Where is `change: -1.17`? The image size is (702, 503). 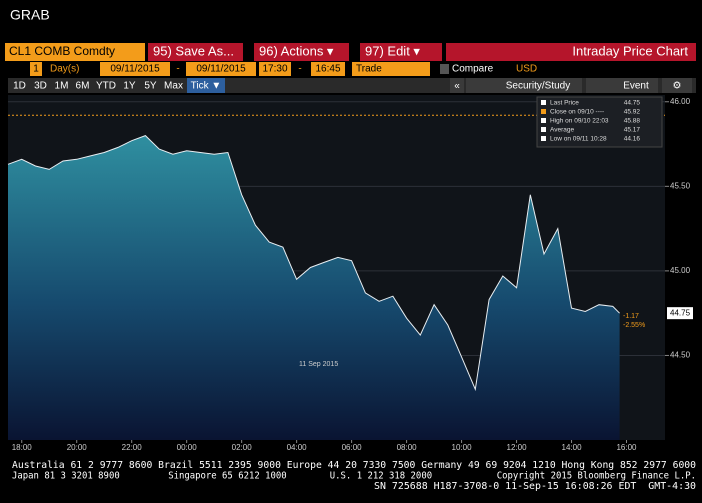 change: -1.17 is located at coordinates (631, 316).